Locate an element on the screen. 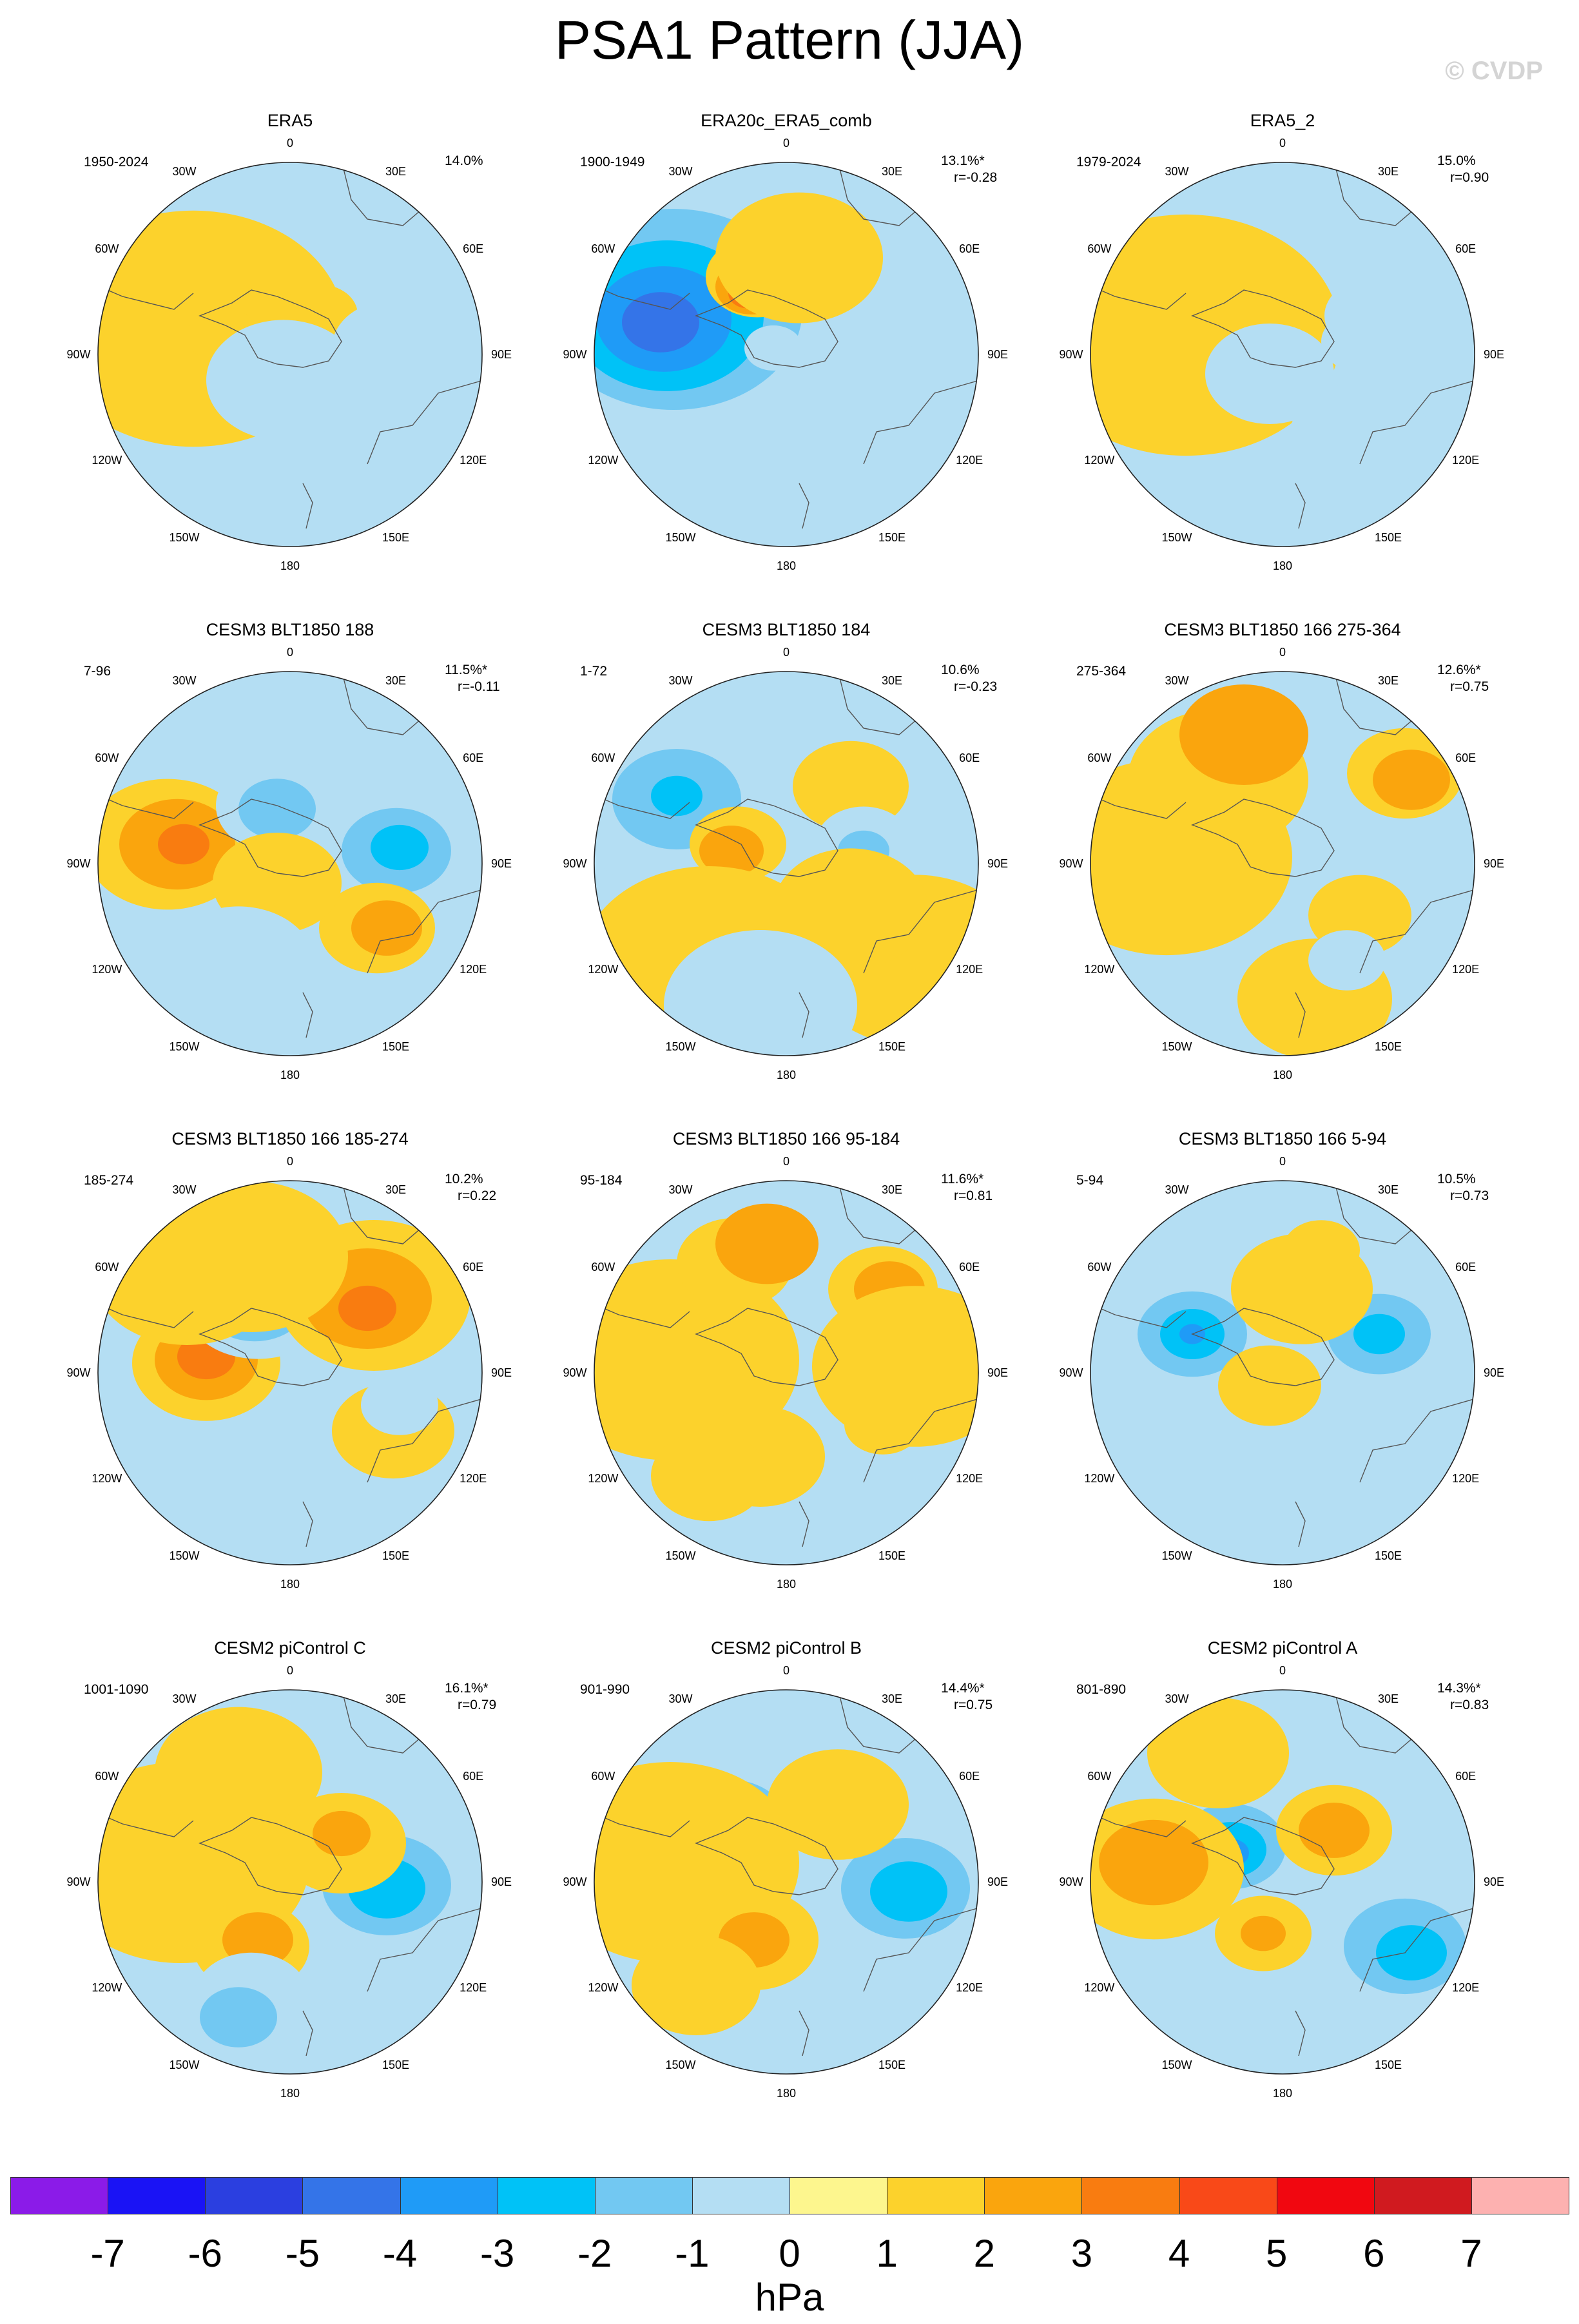 The width and height of the screenshot is (1579, 2324). panel-title: CESM3 BLT1850 184 is located at coordinates (786, 629).